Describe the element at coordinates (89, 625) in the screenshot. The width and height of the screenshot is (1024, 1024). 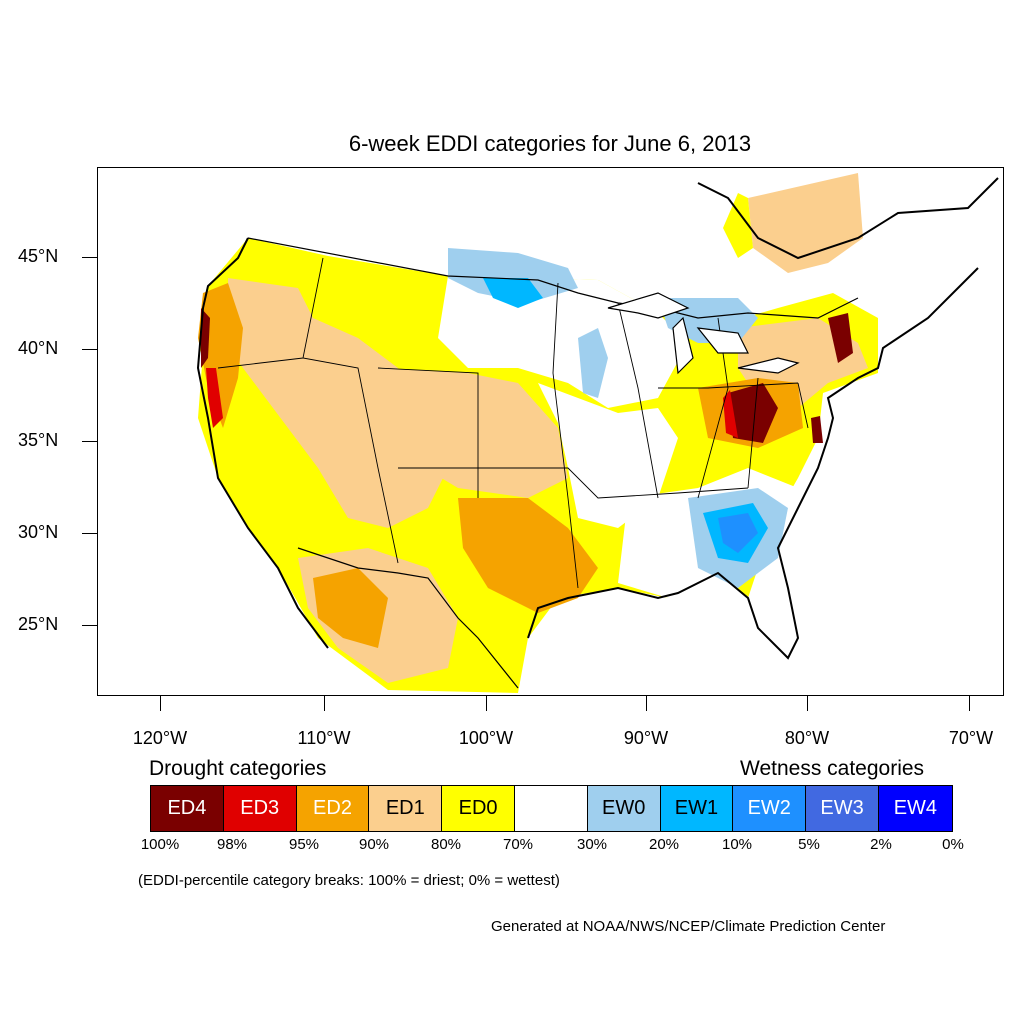
I see `lat-tick-25n` at that location.